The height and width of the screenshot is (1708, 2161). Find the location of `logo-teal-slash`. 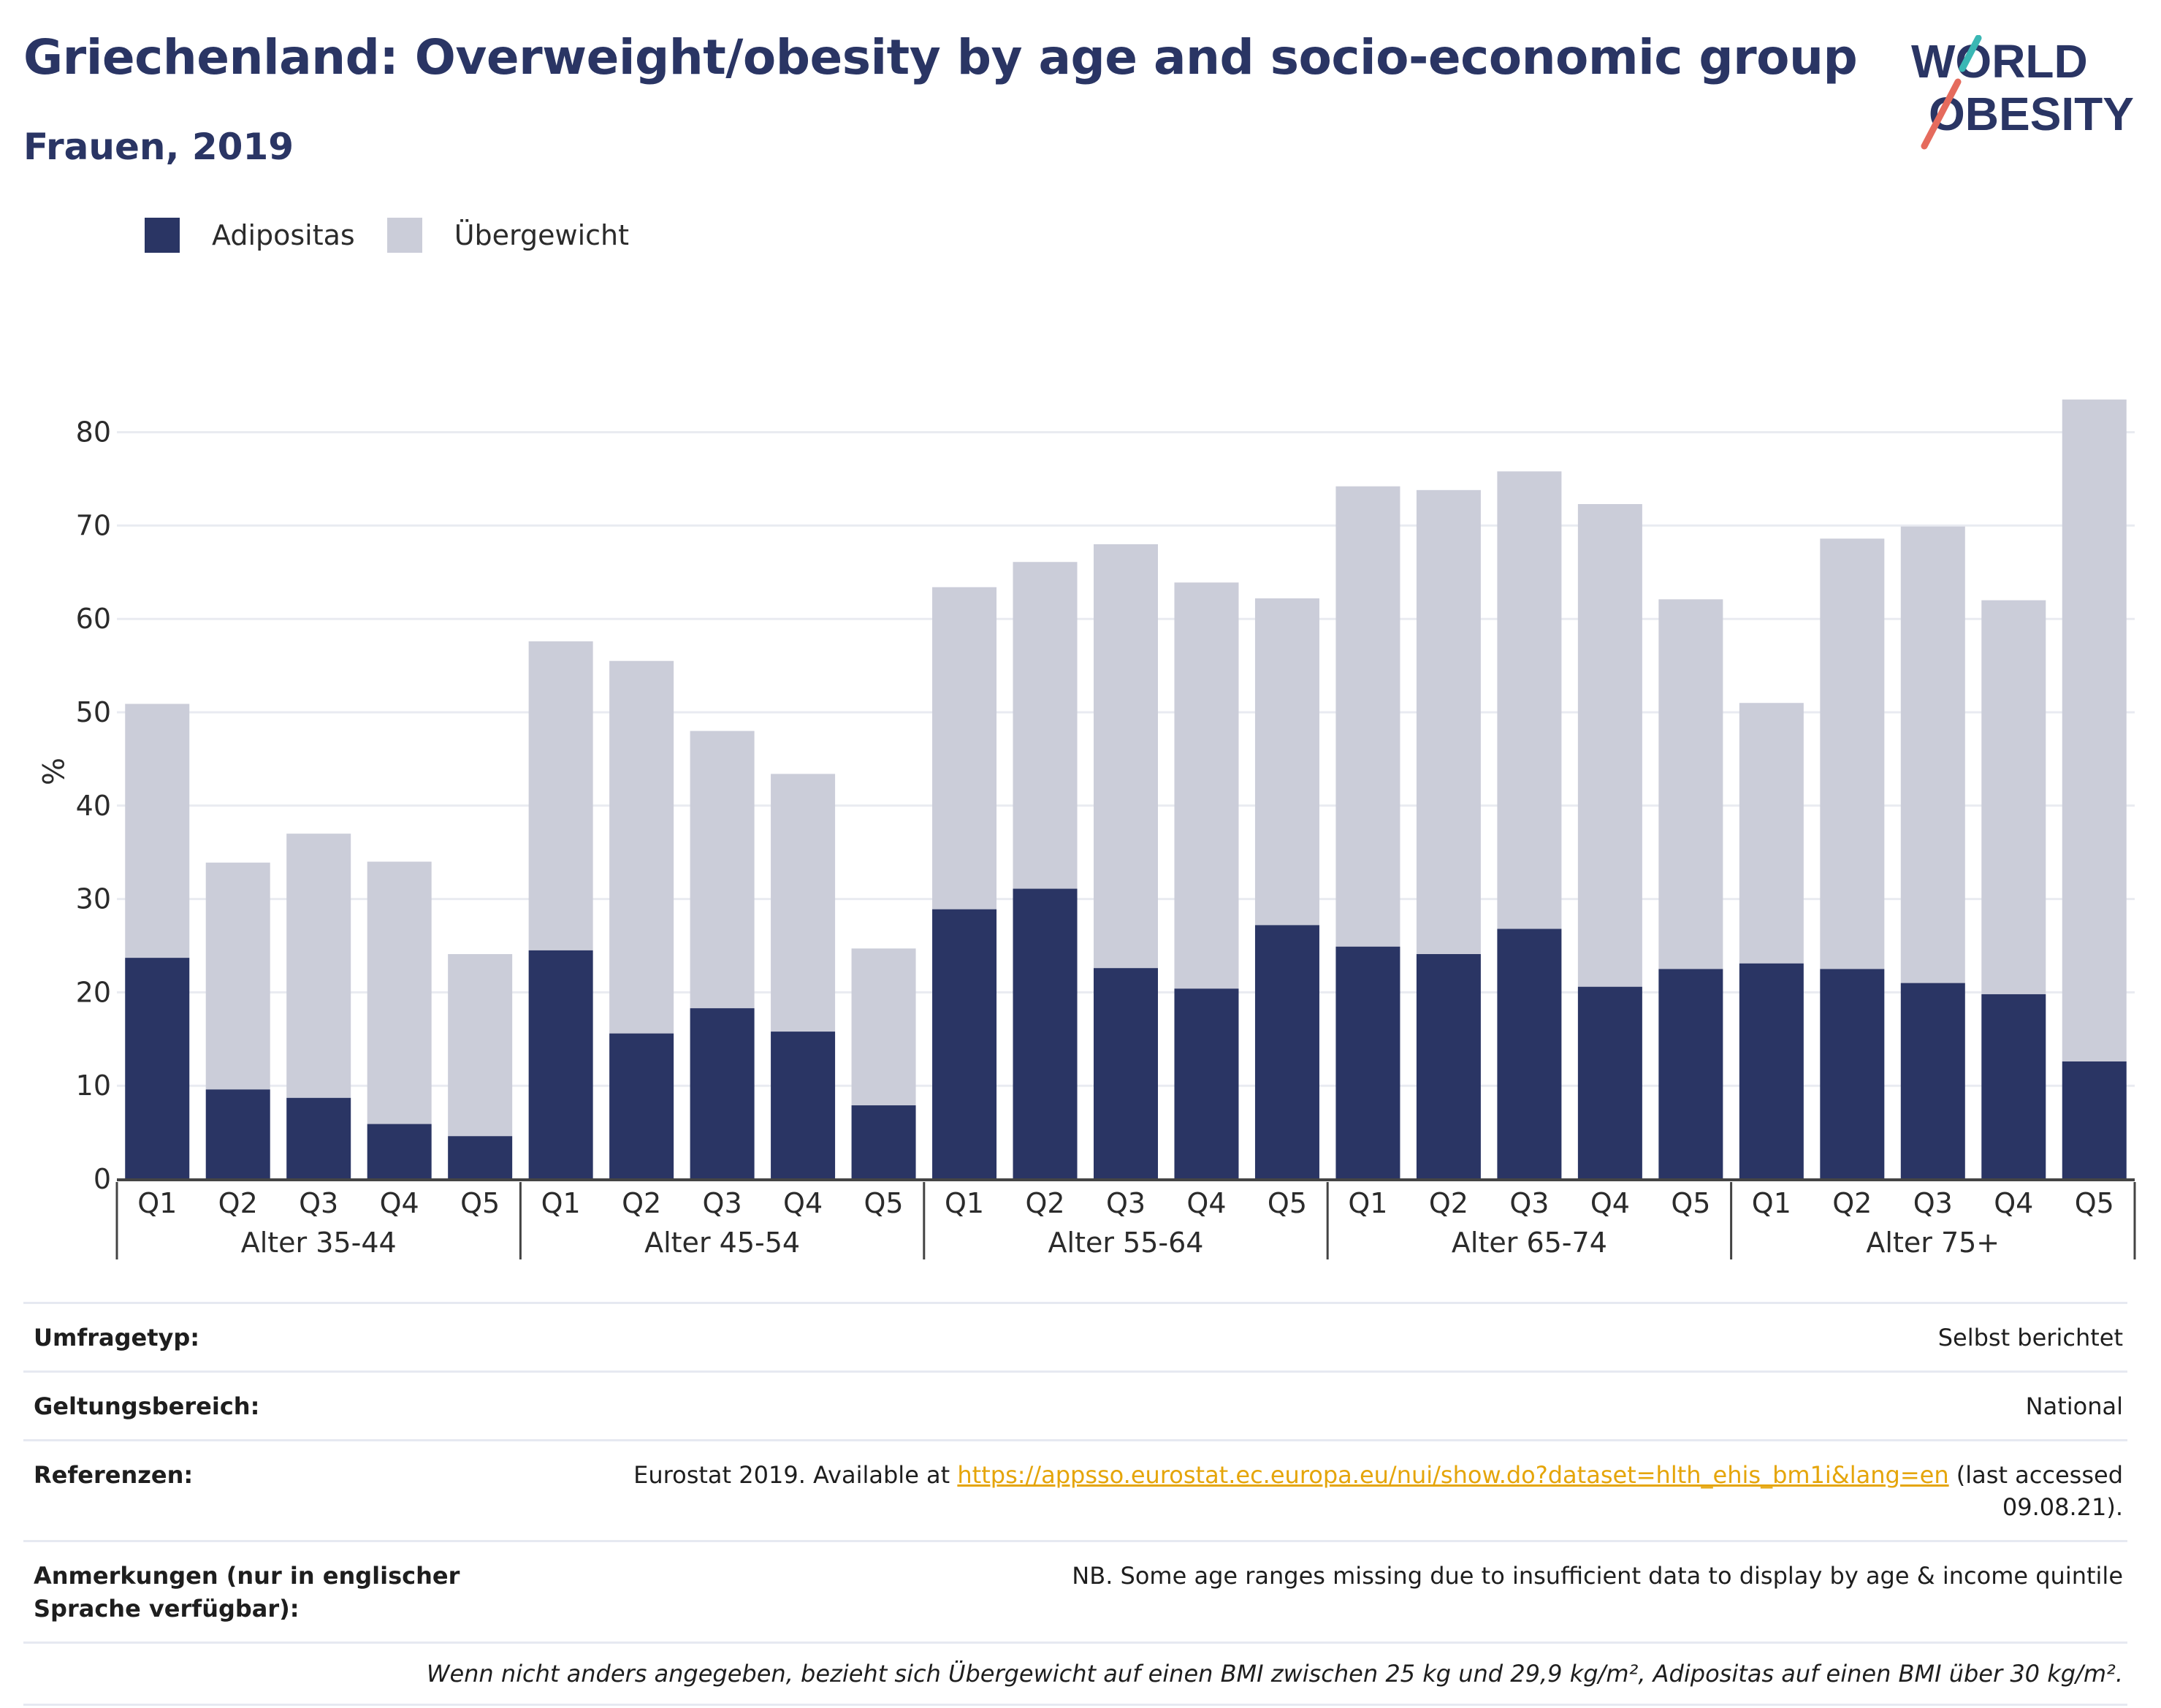

logo-teal-slash is located at coordinates (1971, 54).